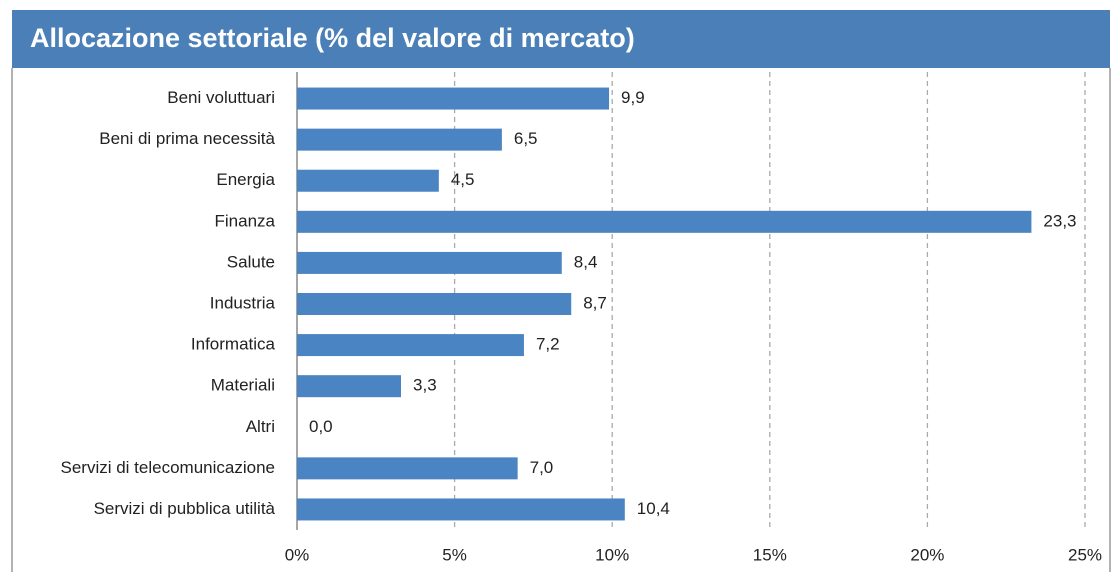 This screenshot has height=572, width=1118. Describe the element at coordinates (1085, 554) in the screenshot. I see `x-tick-label: 25%` at that location.